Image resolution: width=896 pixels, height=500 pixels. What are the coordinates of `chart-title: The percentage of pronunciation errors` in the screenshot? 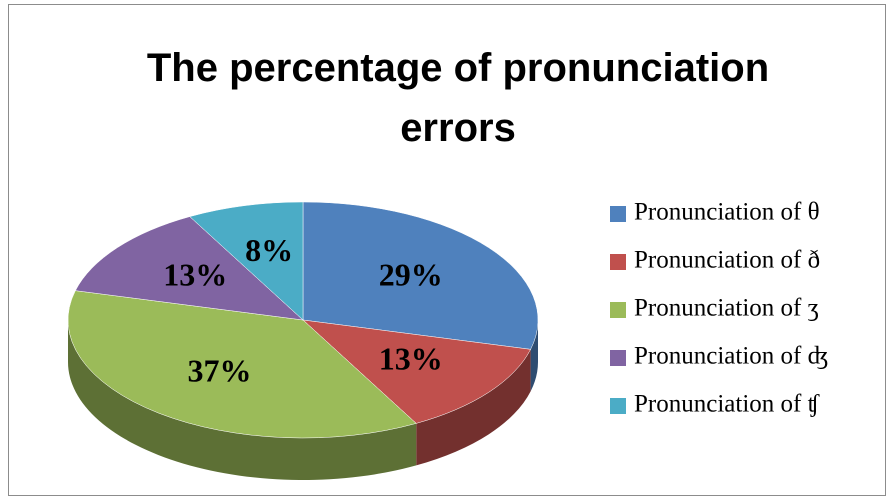 It's located at (458, 98).